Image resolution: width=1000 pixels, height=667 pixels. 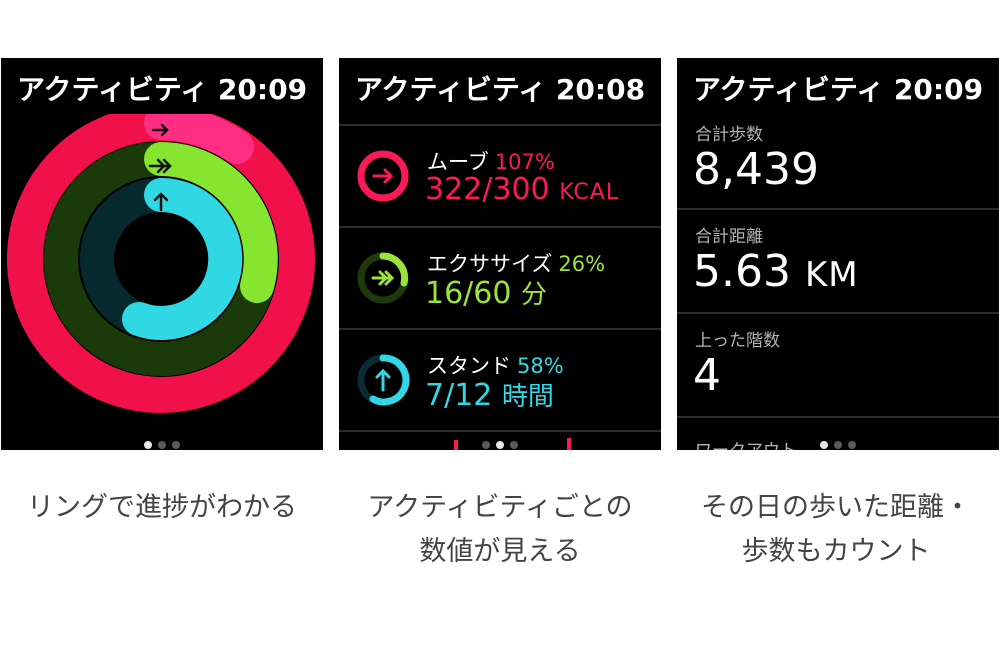 What do you see at coordinates (737, 341) in the screenshot?
I see `stat-label: 上った階数` at bounding box center [737, 341].